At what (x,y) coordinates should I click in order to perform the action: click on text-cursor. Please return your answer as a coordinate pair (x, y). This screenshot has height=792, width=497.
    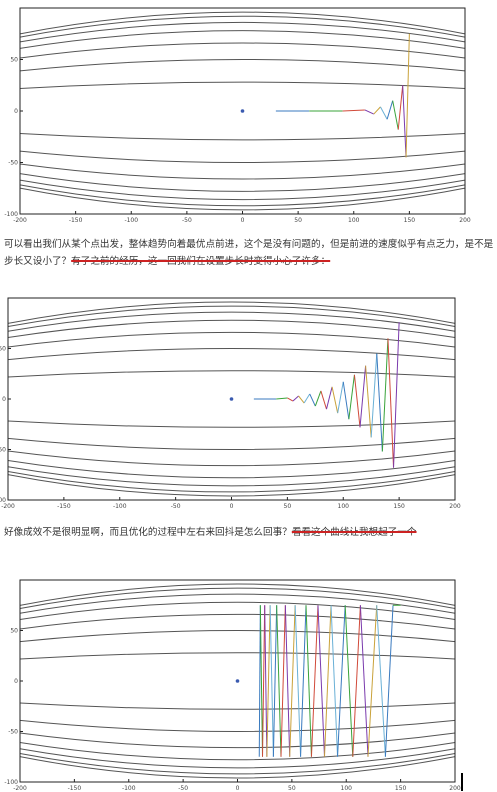
    Looking at the image, I should click on (462, 782).